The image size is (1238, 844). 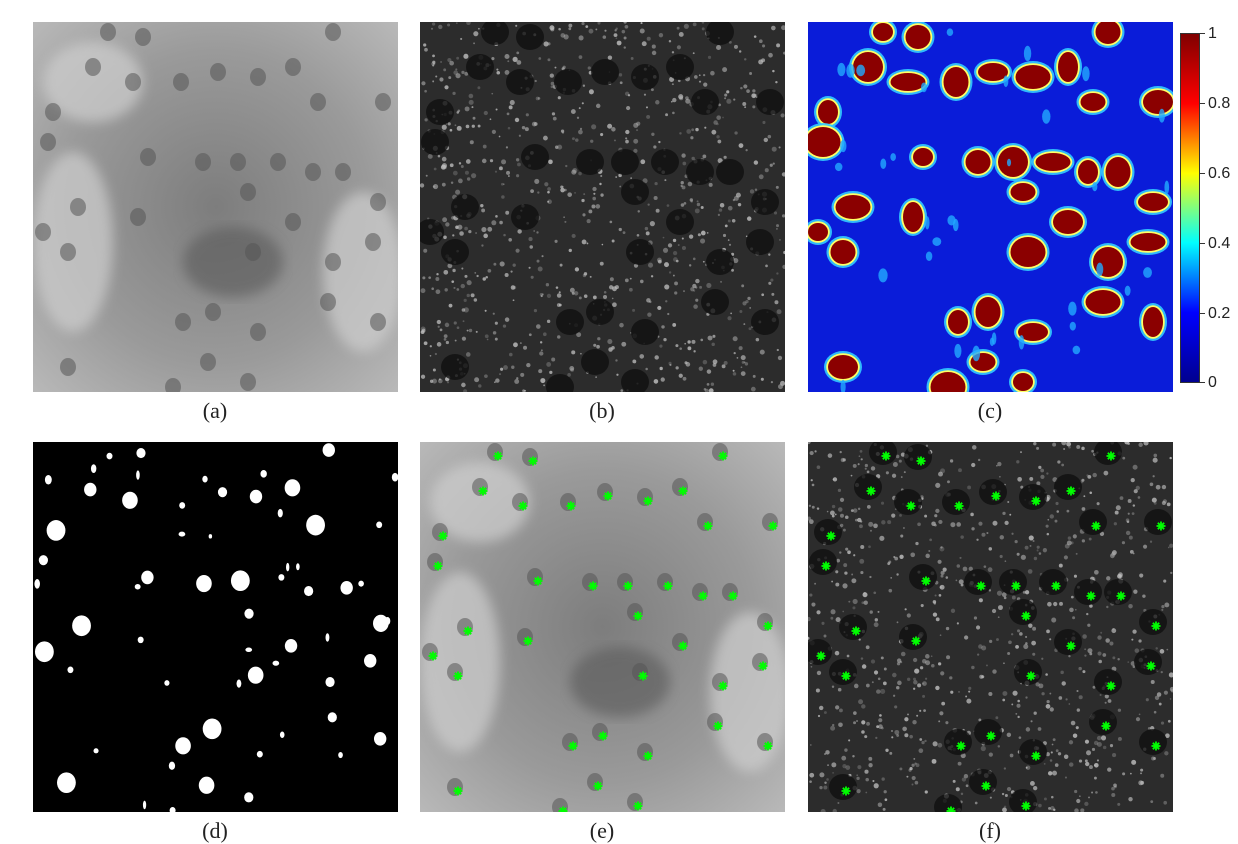 I want to click on cell-dot, so click(x=258, y=332).